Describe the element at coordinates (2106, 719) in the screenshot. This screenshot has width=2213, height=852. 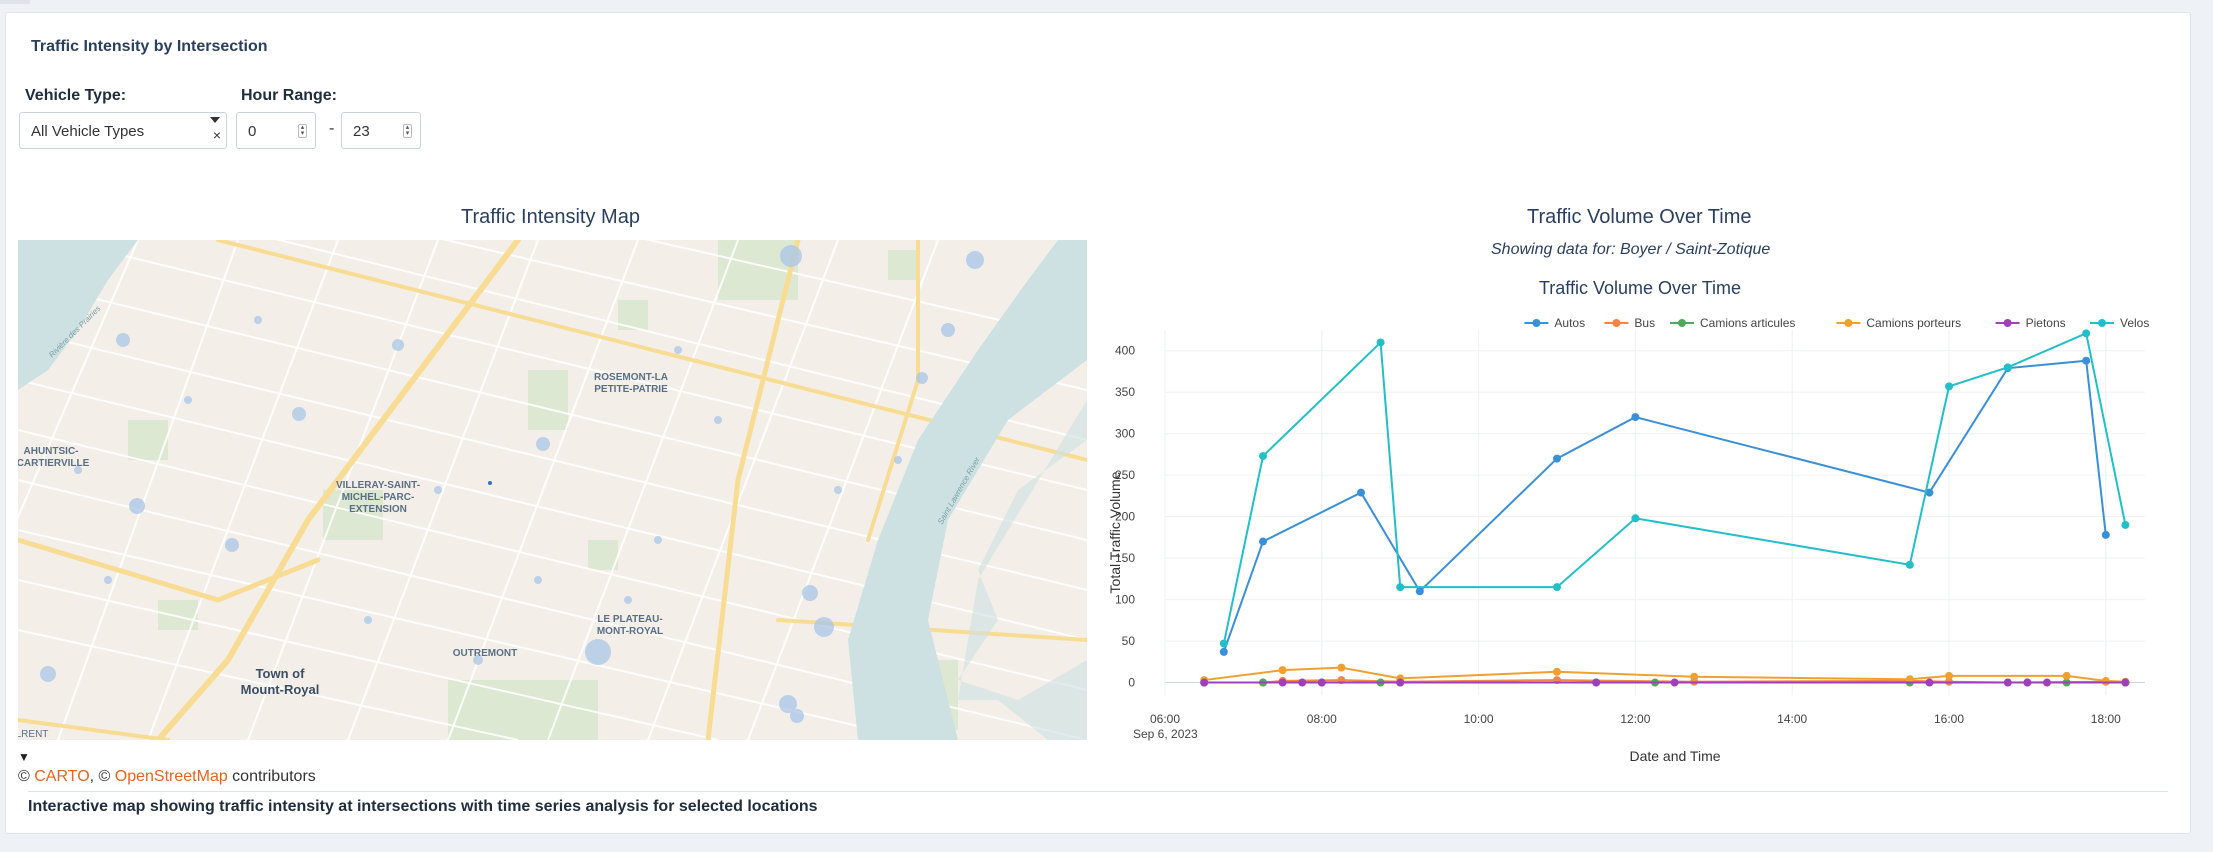
I see `x-tick-label: 18:00` at that location.